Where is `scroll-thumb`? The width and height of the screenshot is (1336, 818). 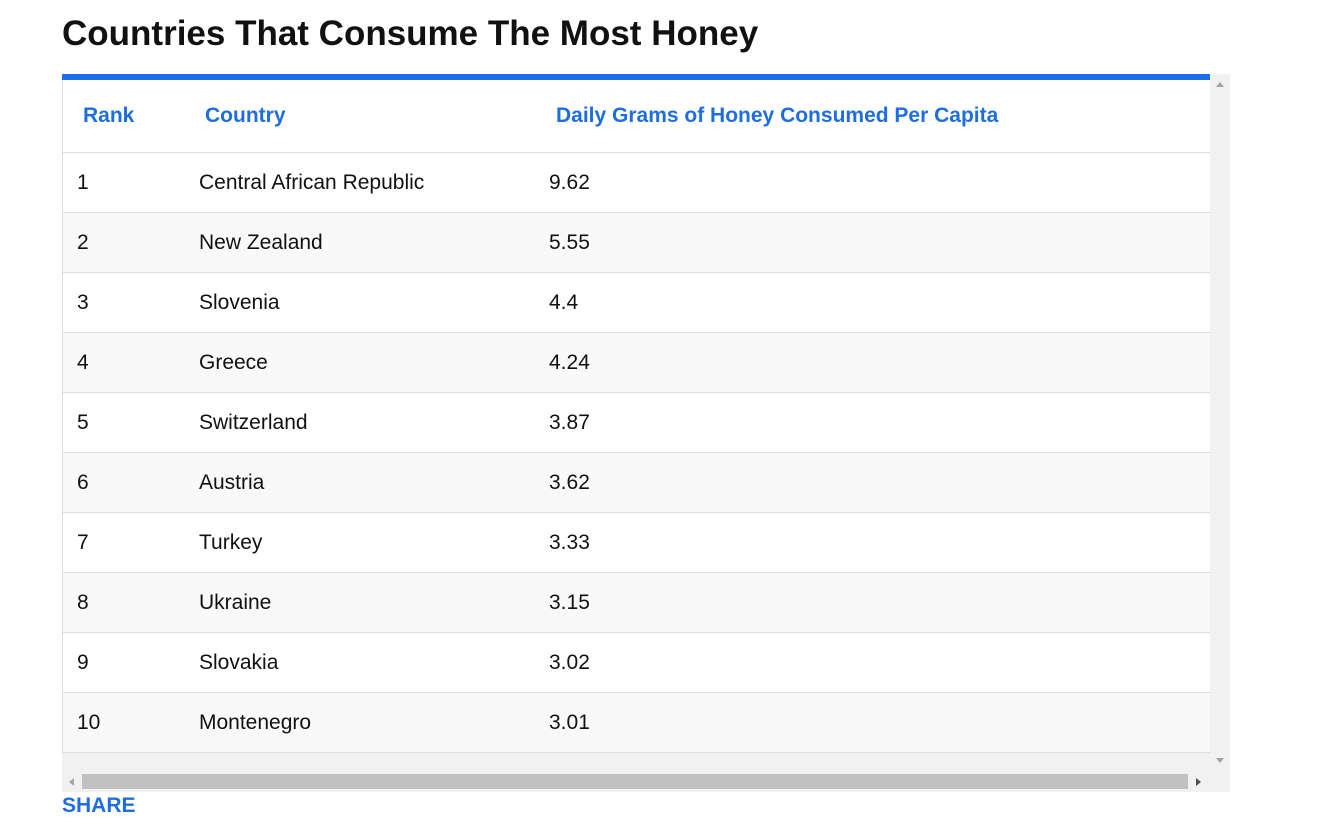
scroll-thumb is located at coordinates (635, 781).